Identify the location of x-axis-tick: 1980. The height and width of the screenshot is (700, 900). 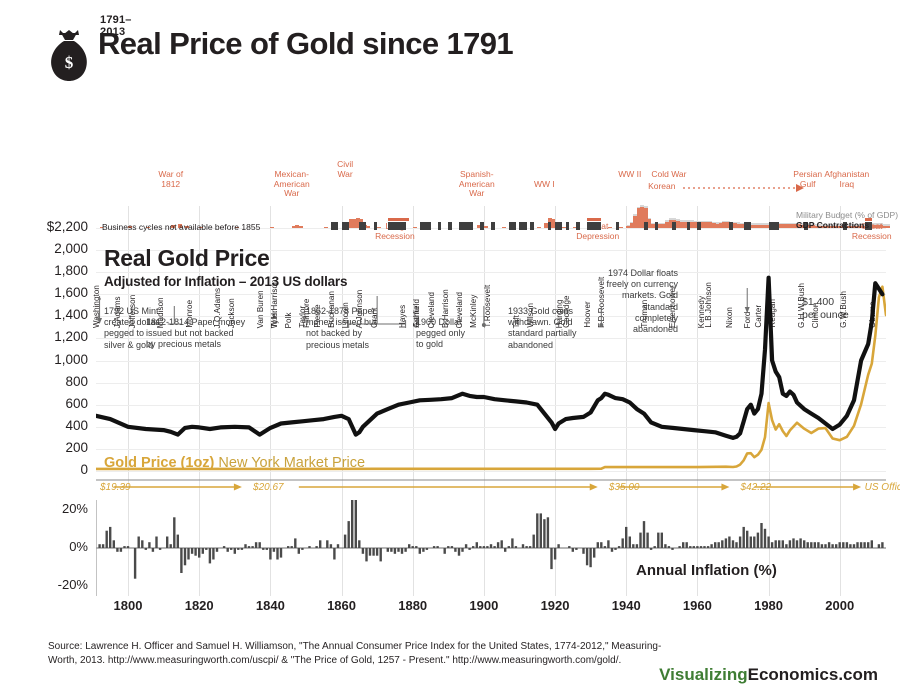
(769, 605).